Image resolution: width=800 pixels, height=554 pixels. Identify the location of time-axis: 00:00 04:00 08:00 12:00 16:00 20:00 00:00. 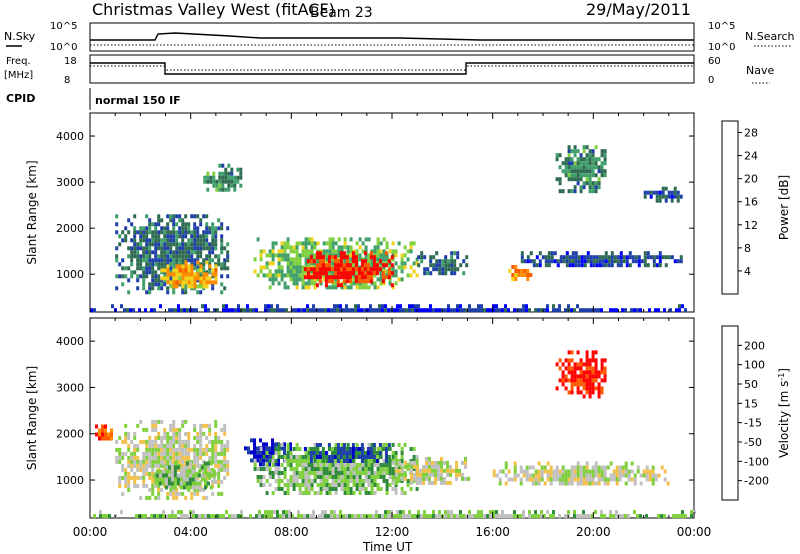
(392, 532).